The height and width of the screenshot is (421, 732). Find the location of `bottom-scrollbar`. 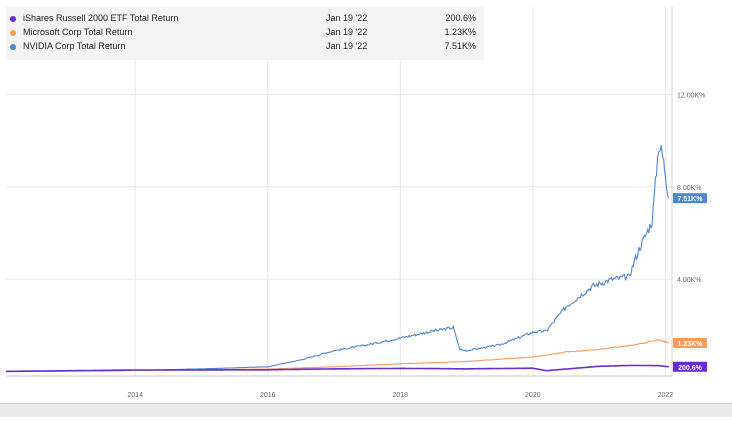

bottom-scrollbar is located at coordinates (366, 410).